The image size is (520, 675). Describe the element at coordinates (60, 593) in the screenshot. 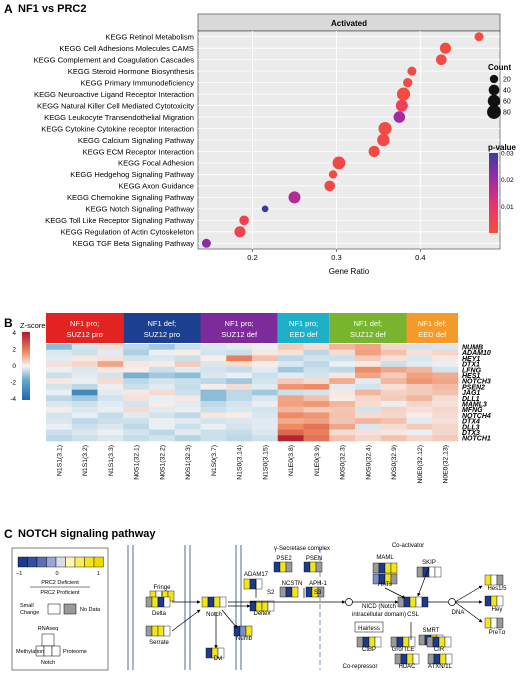

I see `legend-prc2-pro: PRC2 Proficient` at that location.